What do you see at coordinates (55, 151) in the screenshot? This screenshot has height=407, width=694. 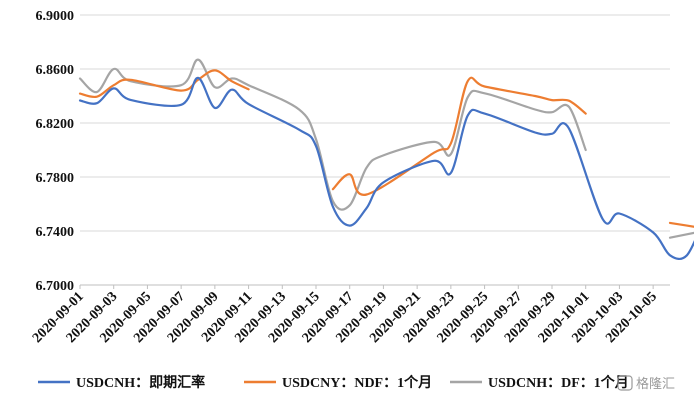 I see `y-axis-ticks: 6.7000 6.7400 6.7800 6.8200 6.8600 6.9000` at bounding box center [55, 151].